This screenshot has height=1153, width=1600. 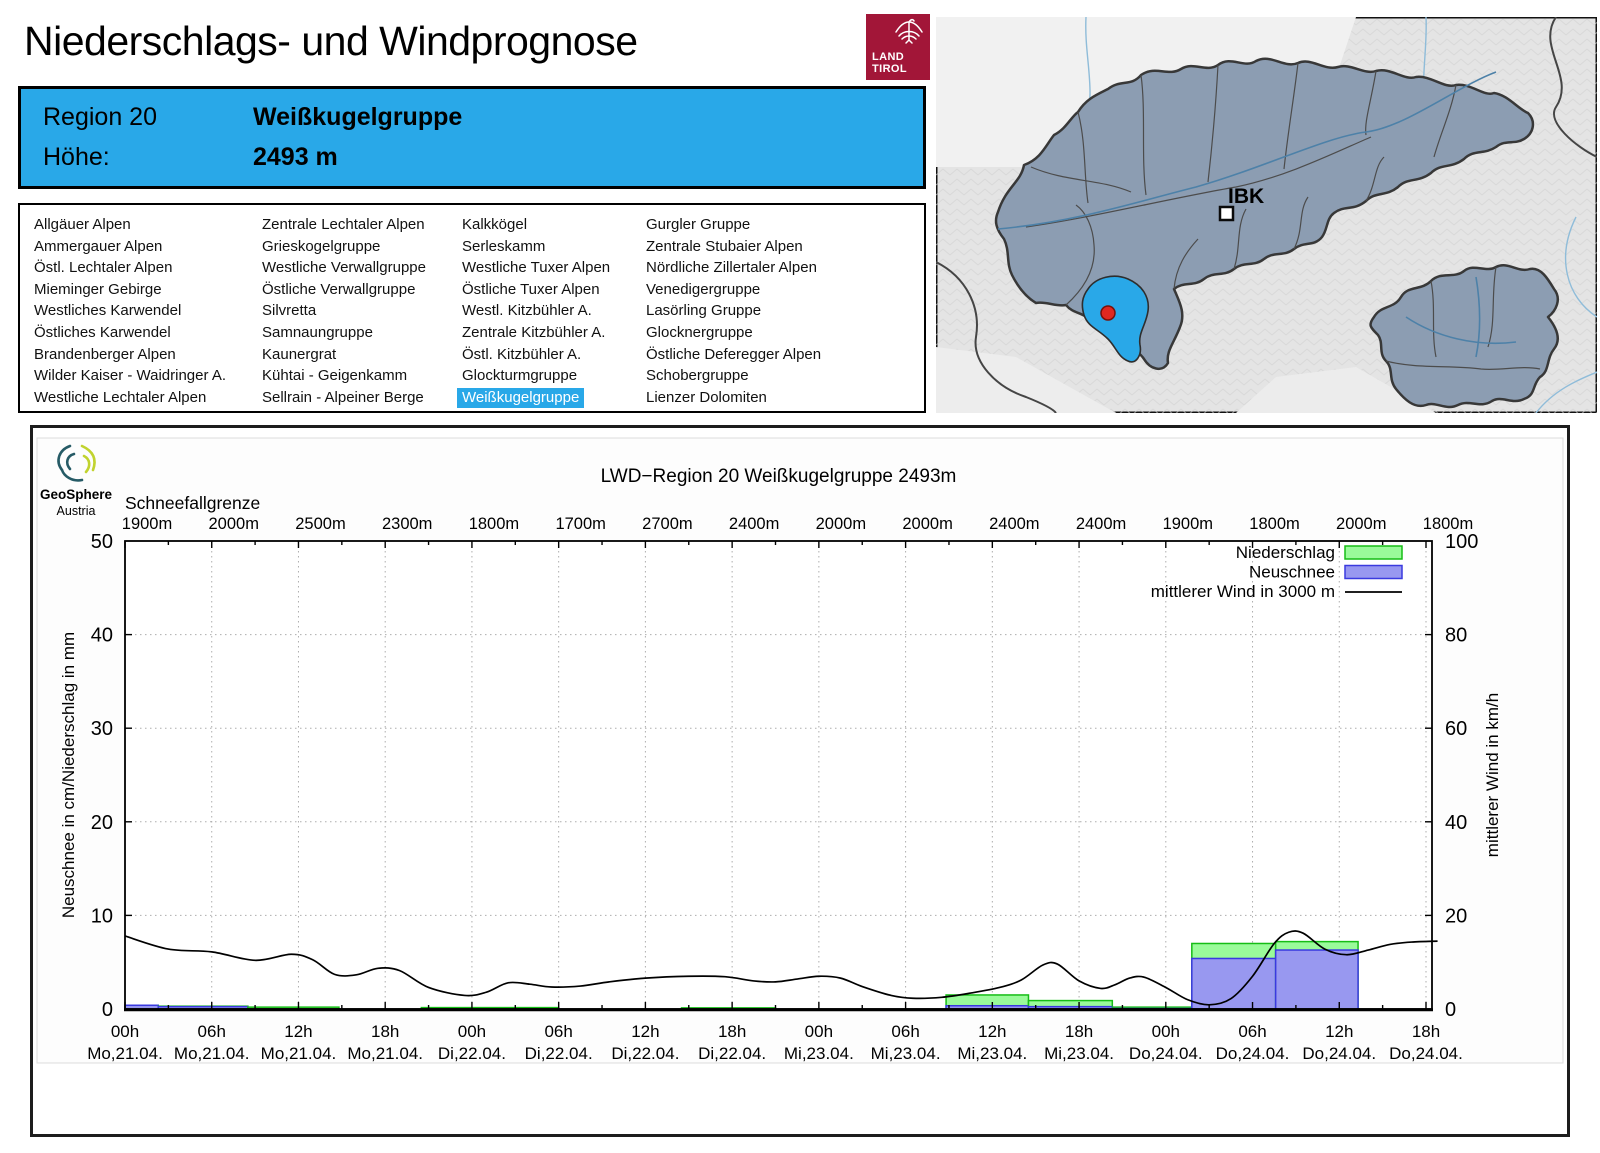 What do you see at coordinates (289, 311) in the screenshot?
I see `region-list-item-label: Silvretta` at bounding box center [289, 311].